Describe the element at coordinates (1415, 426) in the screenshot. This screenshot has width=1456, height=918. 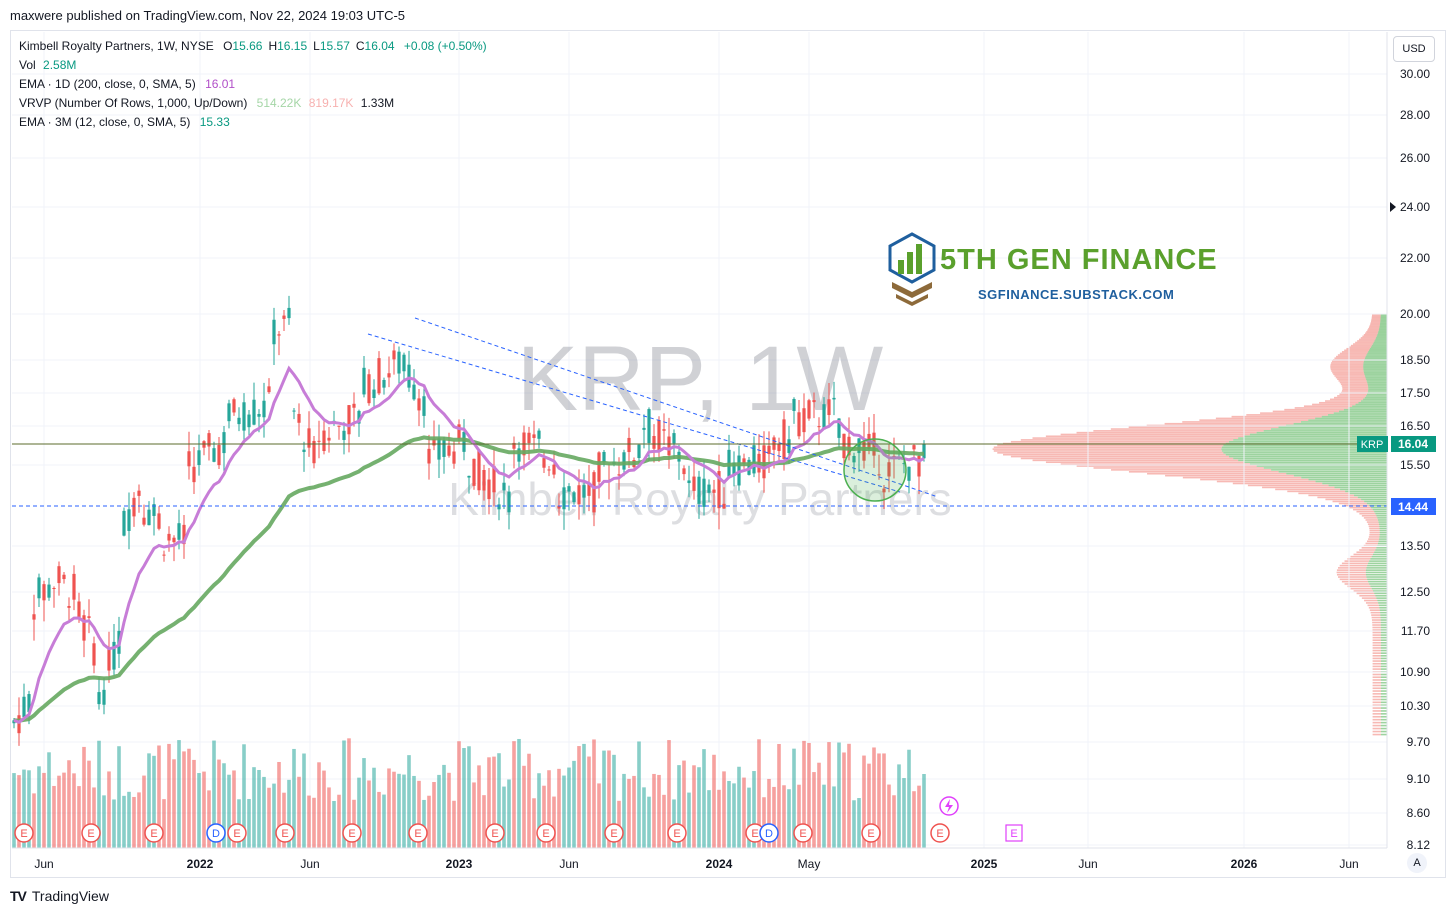
I see `price-tick-label: 16.50` at that location.